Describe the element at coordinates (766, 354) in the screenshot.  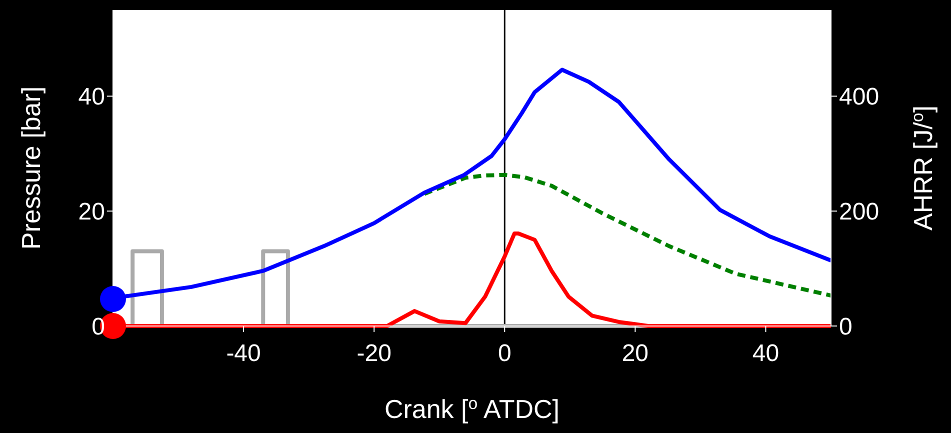
I see `x-tick-label: 40` at that location.